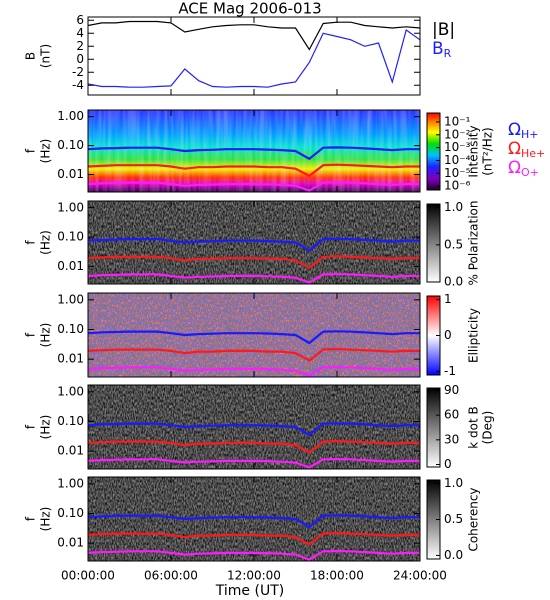 This screenshot has height=600, width=550. Describe the element at coordinates (171, 576) in the screenshot. I see `x-tick-label: 06:00:00` at that location.